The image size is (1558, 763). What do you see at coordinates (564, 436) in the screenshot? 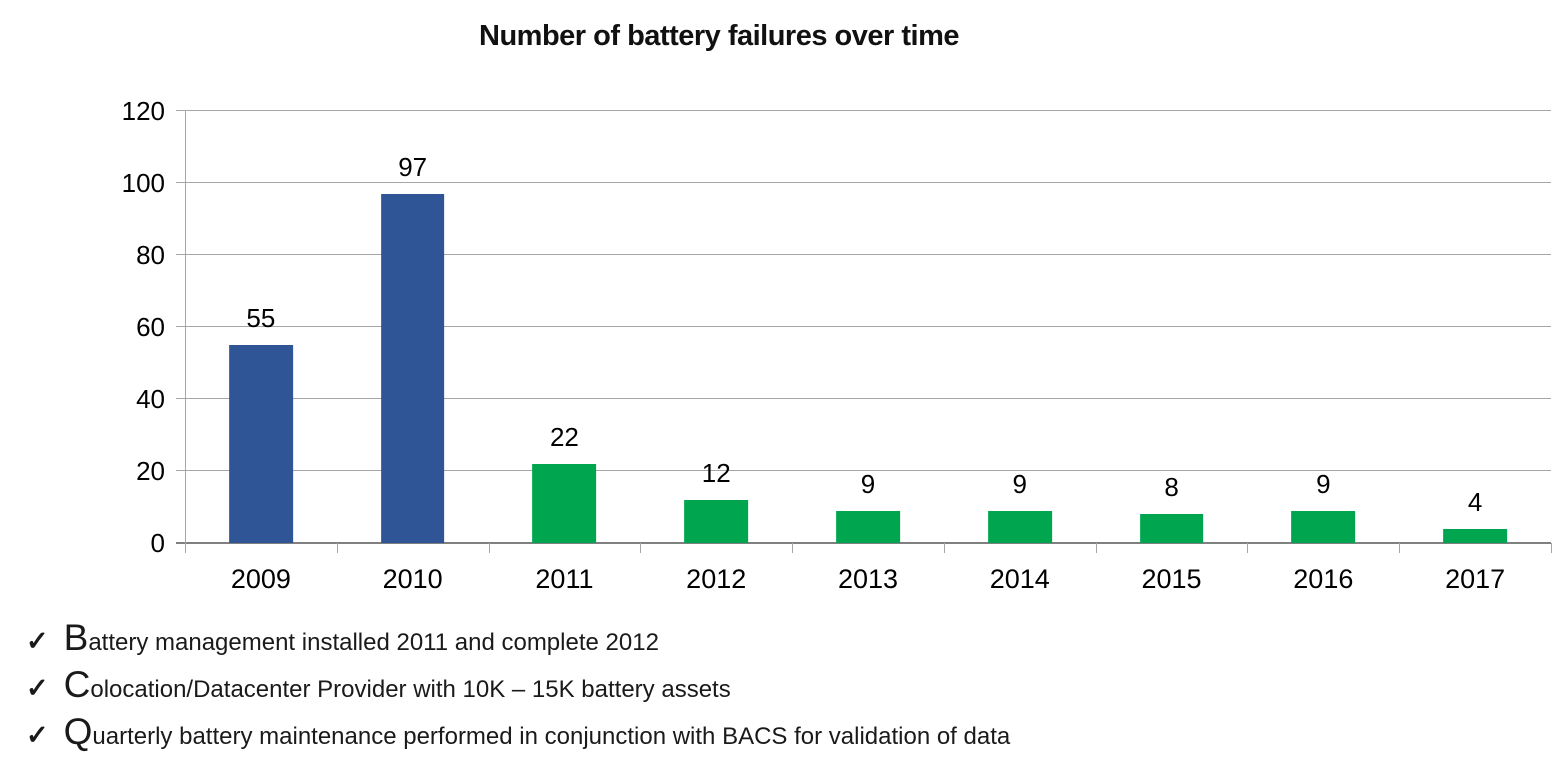
I see `bar-value-2011: 22` at bounding box center [564, 436].